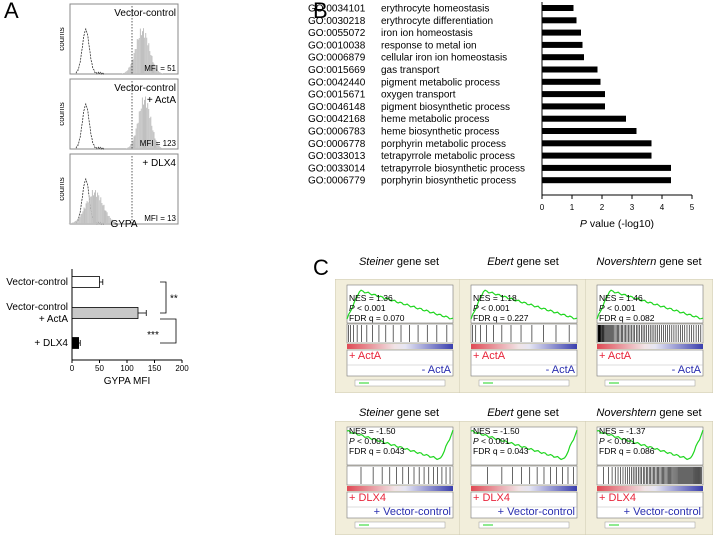  Describe the element at coordinates (622, 431) in the screenshot. I see `gsea-nes: NES = -1.37` at that location.